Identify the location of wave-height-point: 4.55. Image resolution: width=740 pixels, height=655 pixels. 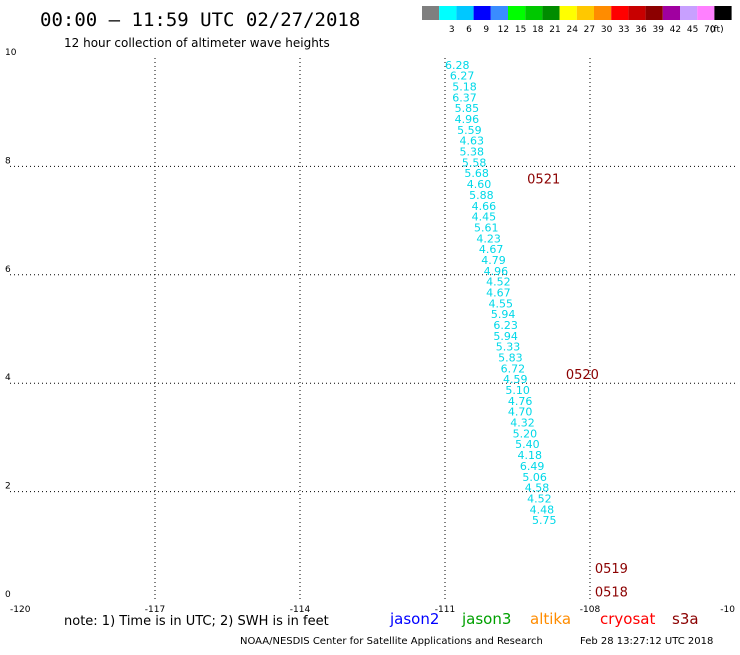
(501, 303).